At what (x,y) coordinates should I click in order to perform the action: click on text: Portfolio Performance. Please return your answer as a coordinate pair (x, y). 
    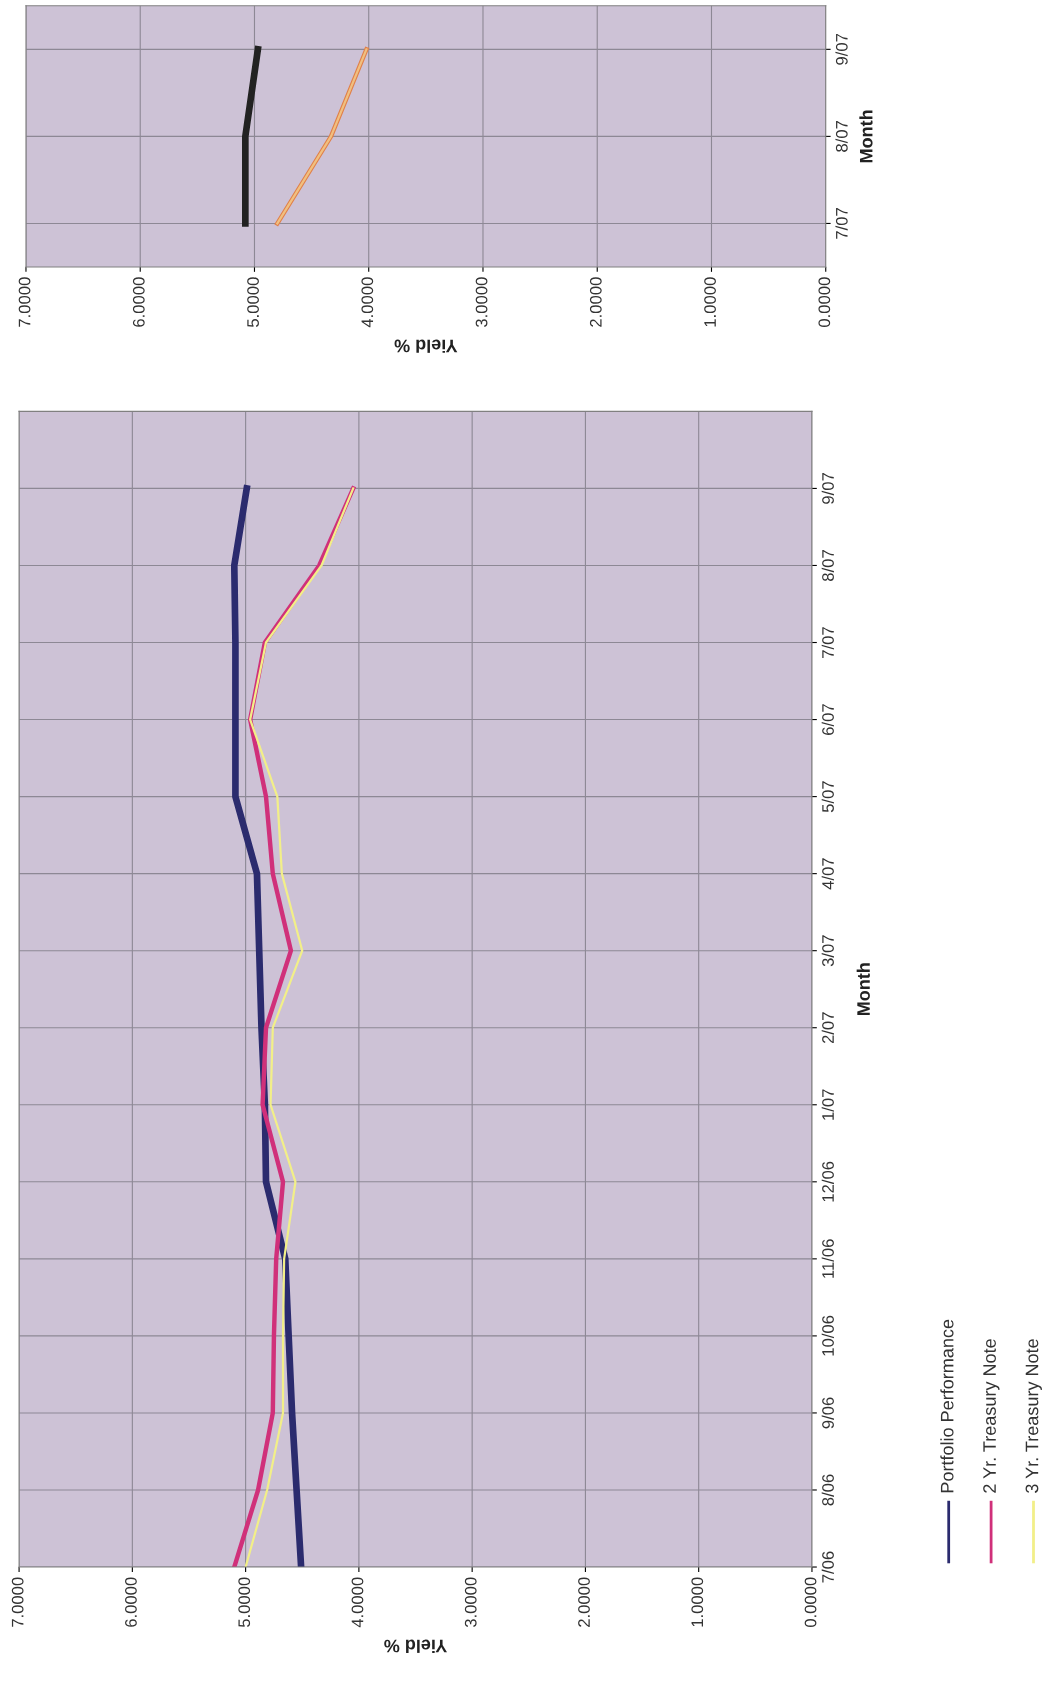
    Looking at the image, I should click on (947, 1406).